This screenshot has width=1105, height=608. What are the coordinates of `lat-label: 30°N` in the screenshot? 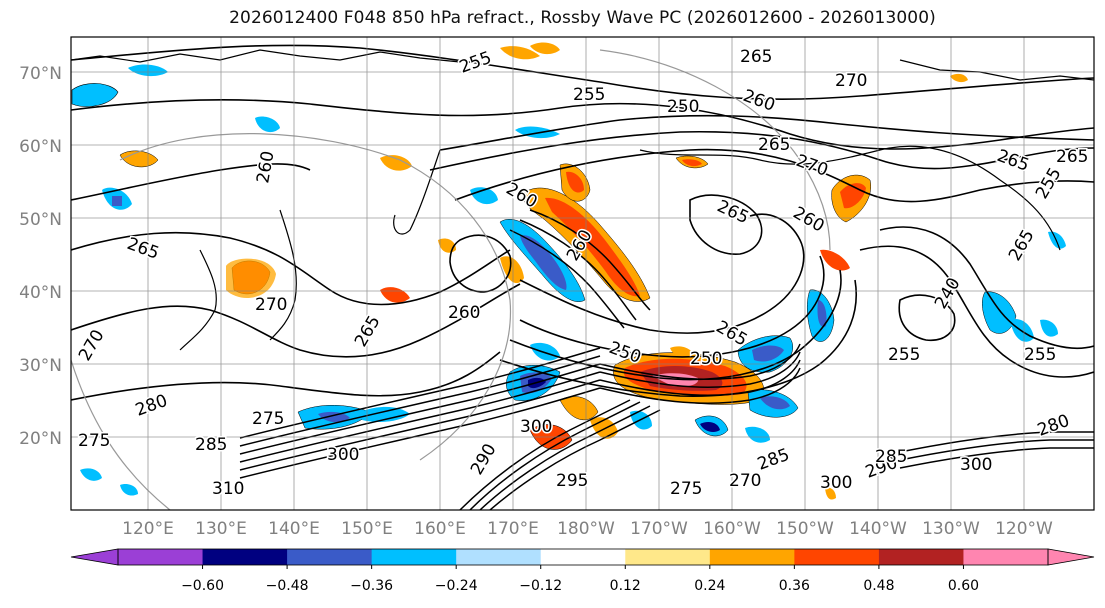 It's located at (40, 366).